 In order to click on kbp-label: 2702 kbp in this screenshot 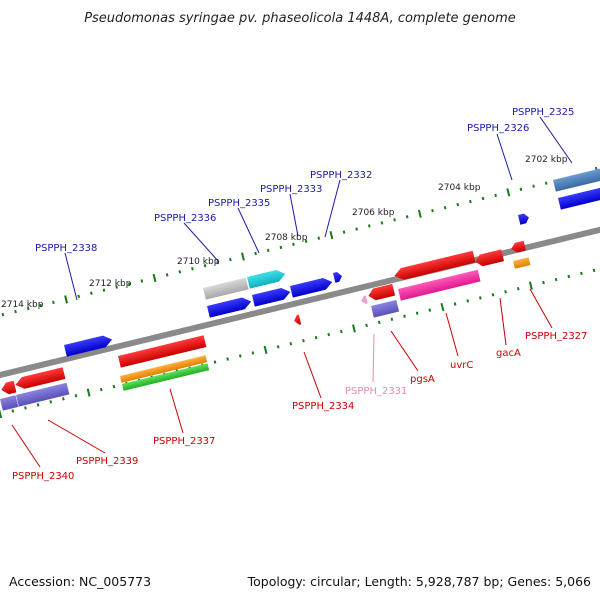, I will do `click(546, 160)`.